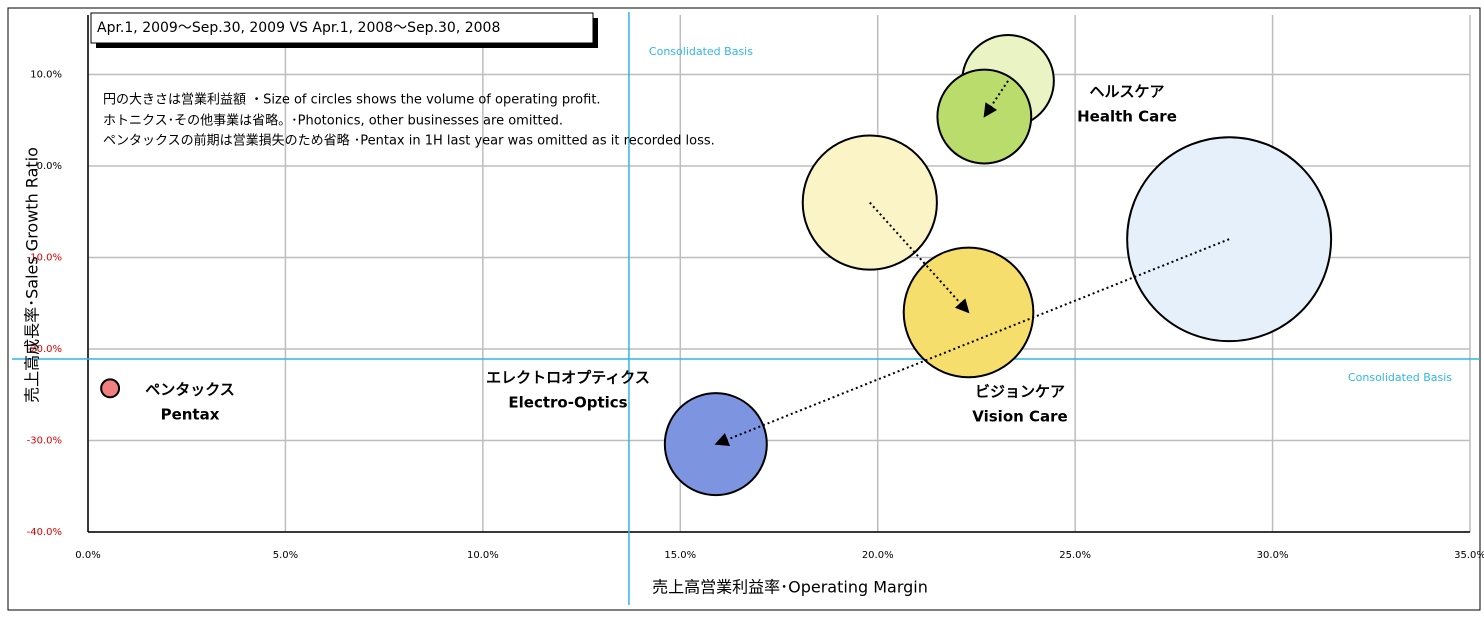  Describe the element at coordinates (285, 555) in the screenshot. I see `x-tick-label: 5.0%` at that location.